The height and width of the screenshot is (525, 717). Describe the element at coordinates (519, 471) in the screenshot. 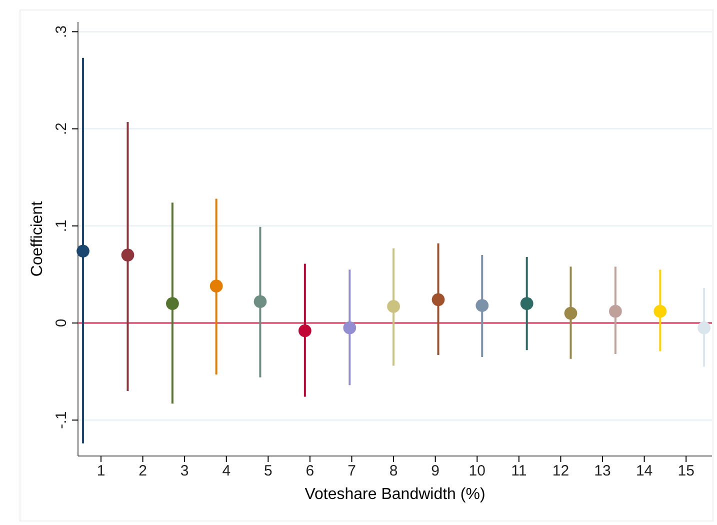

I see `x-tick-label: 11` at that location.